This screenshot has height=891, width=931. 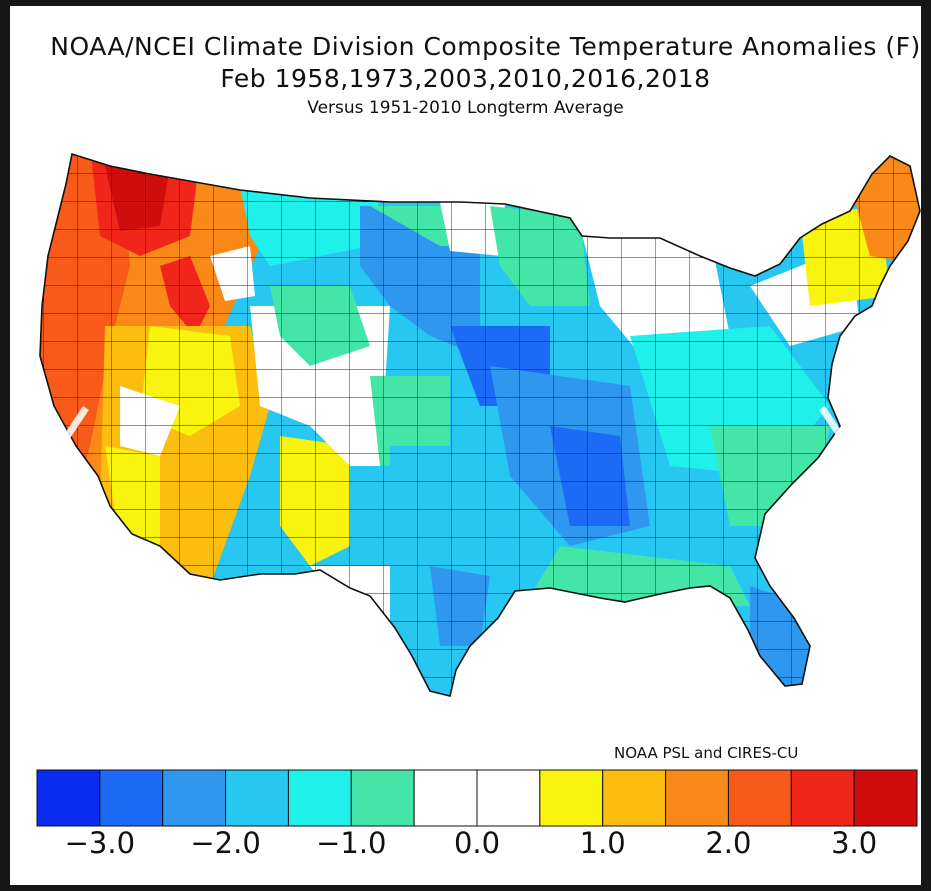 I want to click on next-slide-button, so click(x=836, y=447).